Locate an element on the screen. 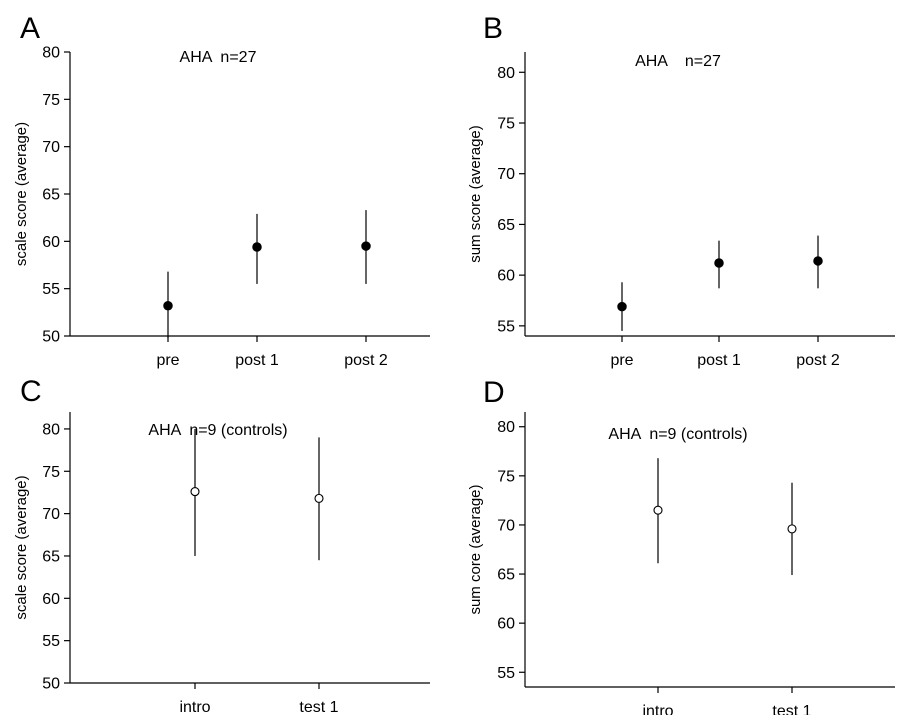 This screenshot has height=715, width=907. panel-letter: A is located at coordinates (30, 28).